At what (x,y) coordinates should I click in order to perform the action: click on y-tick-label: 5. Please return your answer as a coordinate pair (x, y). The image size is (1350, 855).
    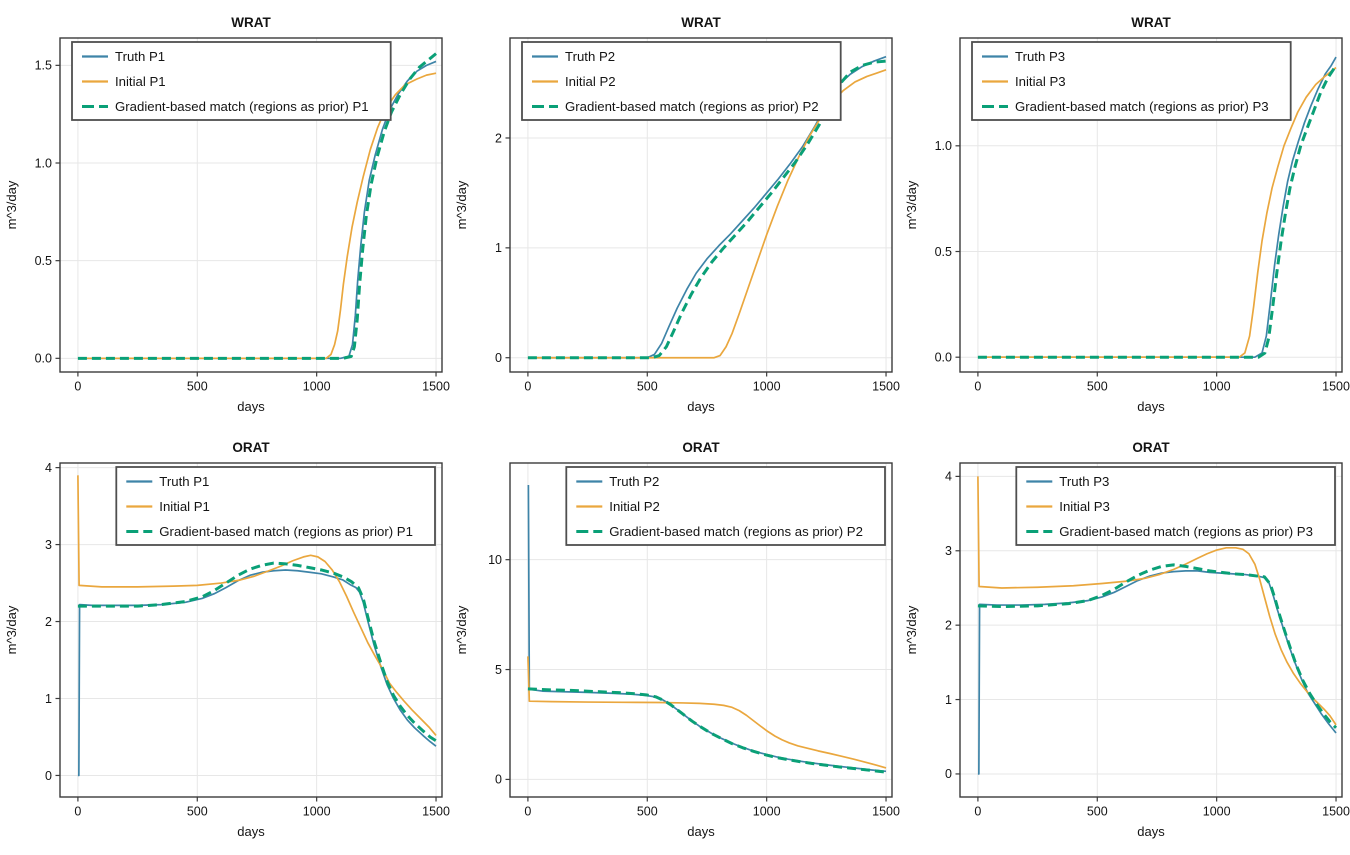
    Looking at the image, I should click on (498, 670).